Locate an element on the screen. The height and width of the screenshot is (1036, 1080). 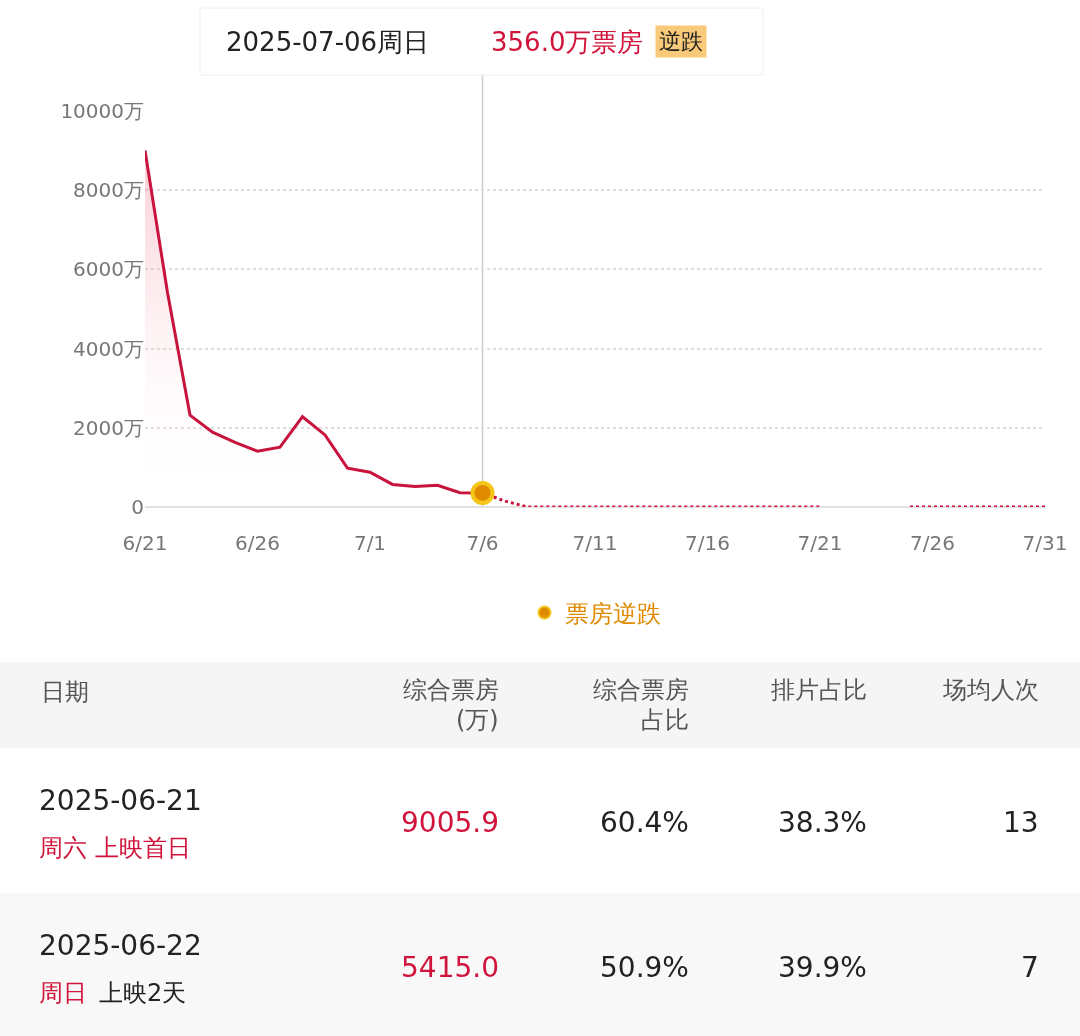
text: 38.3% is located at coordinates (822, 822).